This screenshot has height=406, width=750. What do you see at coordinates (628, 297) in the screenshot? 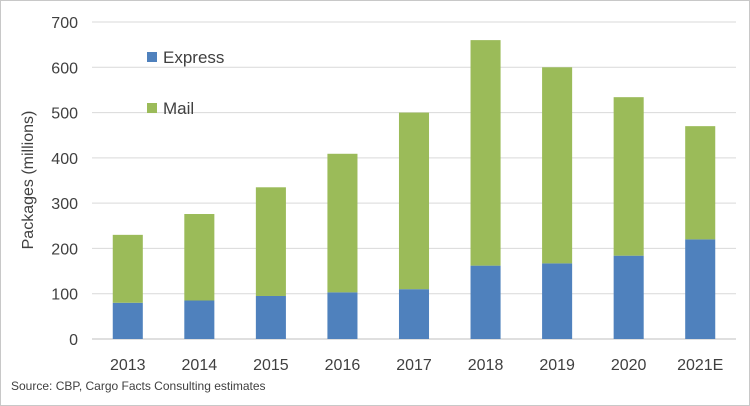
I see `bar-express-2020` at bounding box center [628, 297].